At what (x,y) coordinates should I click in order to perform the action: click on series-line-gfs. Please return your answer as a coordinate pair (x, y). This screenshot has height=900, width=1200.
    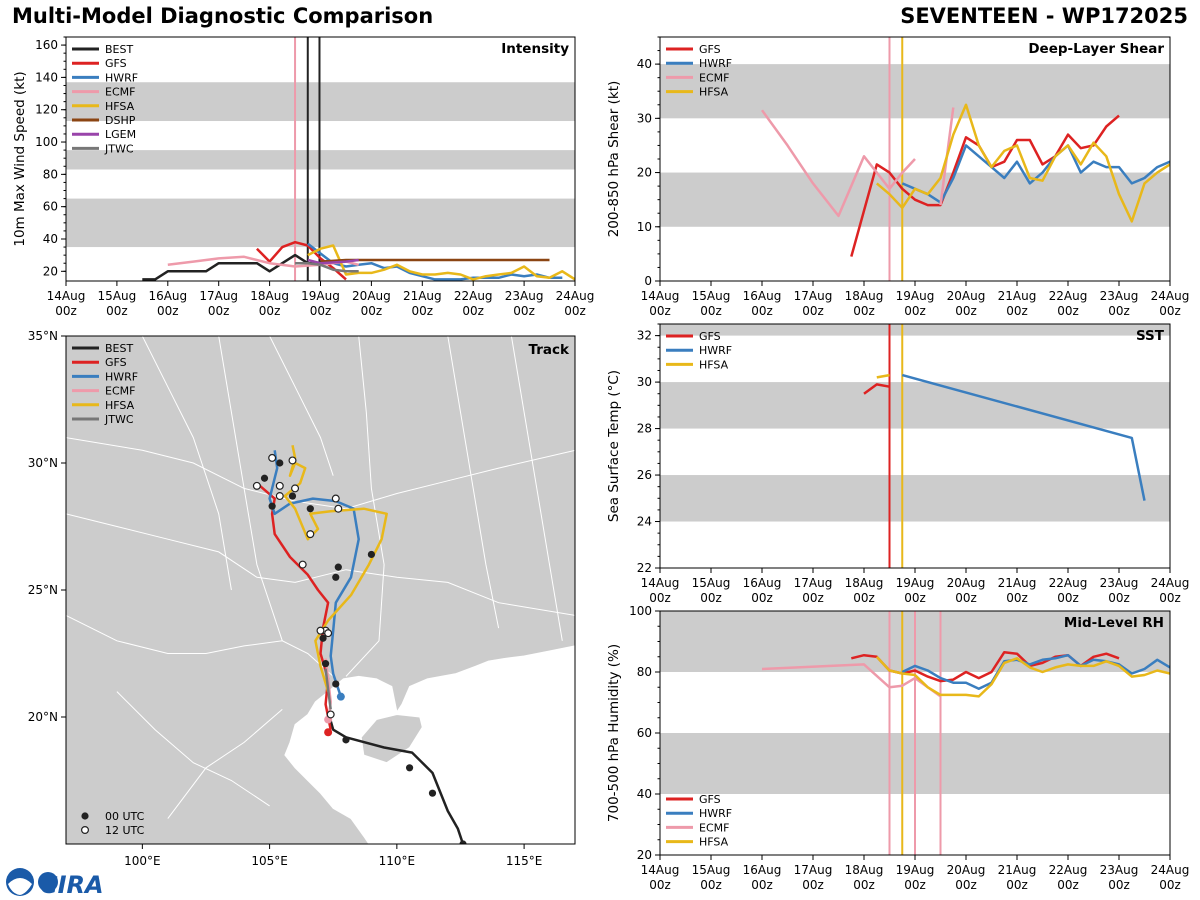
    Looking at the image, I should click on (876, 389).